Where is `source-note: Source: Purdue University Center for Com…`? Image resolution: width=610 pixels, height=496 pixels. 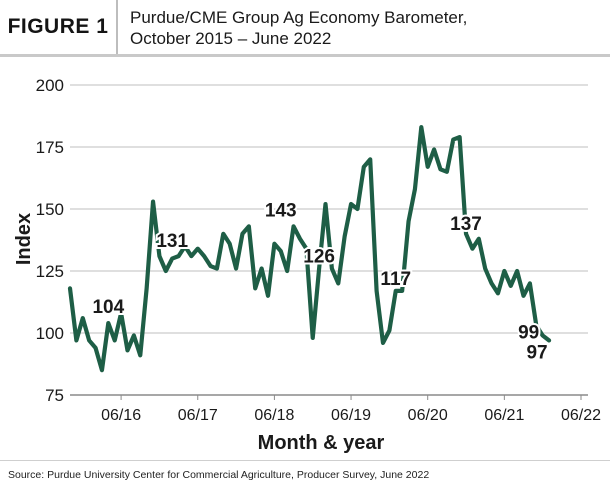 source-note: Source: Purdue University Center for Com… is located at coordinates (219, 475).